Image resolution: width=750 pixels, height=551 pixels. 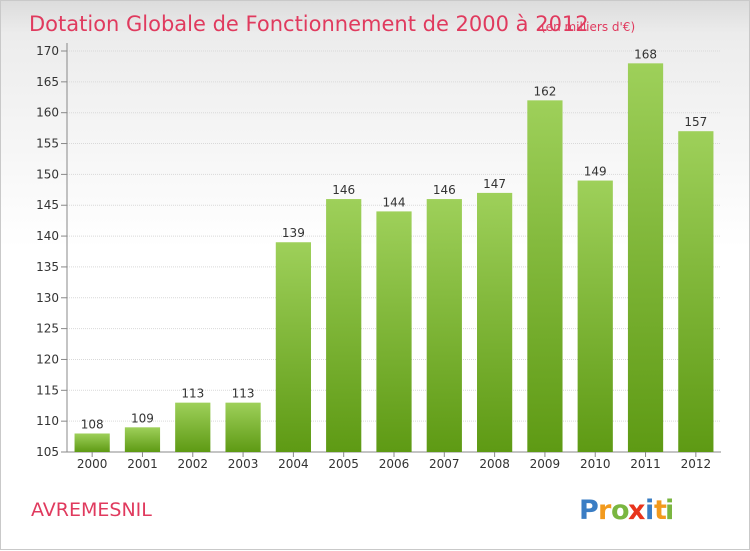 What do you see at coordinates (444, 464) in the screenshot?
I see `x-tick-label: 2007` at bounding box center [444, 464].